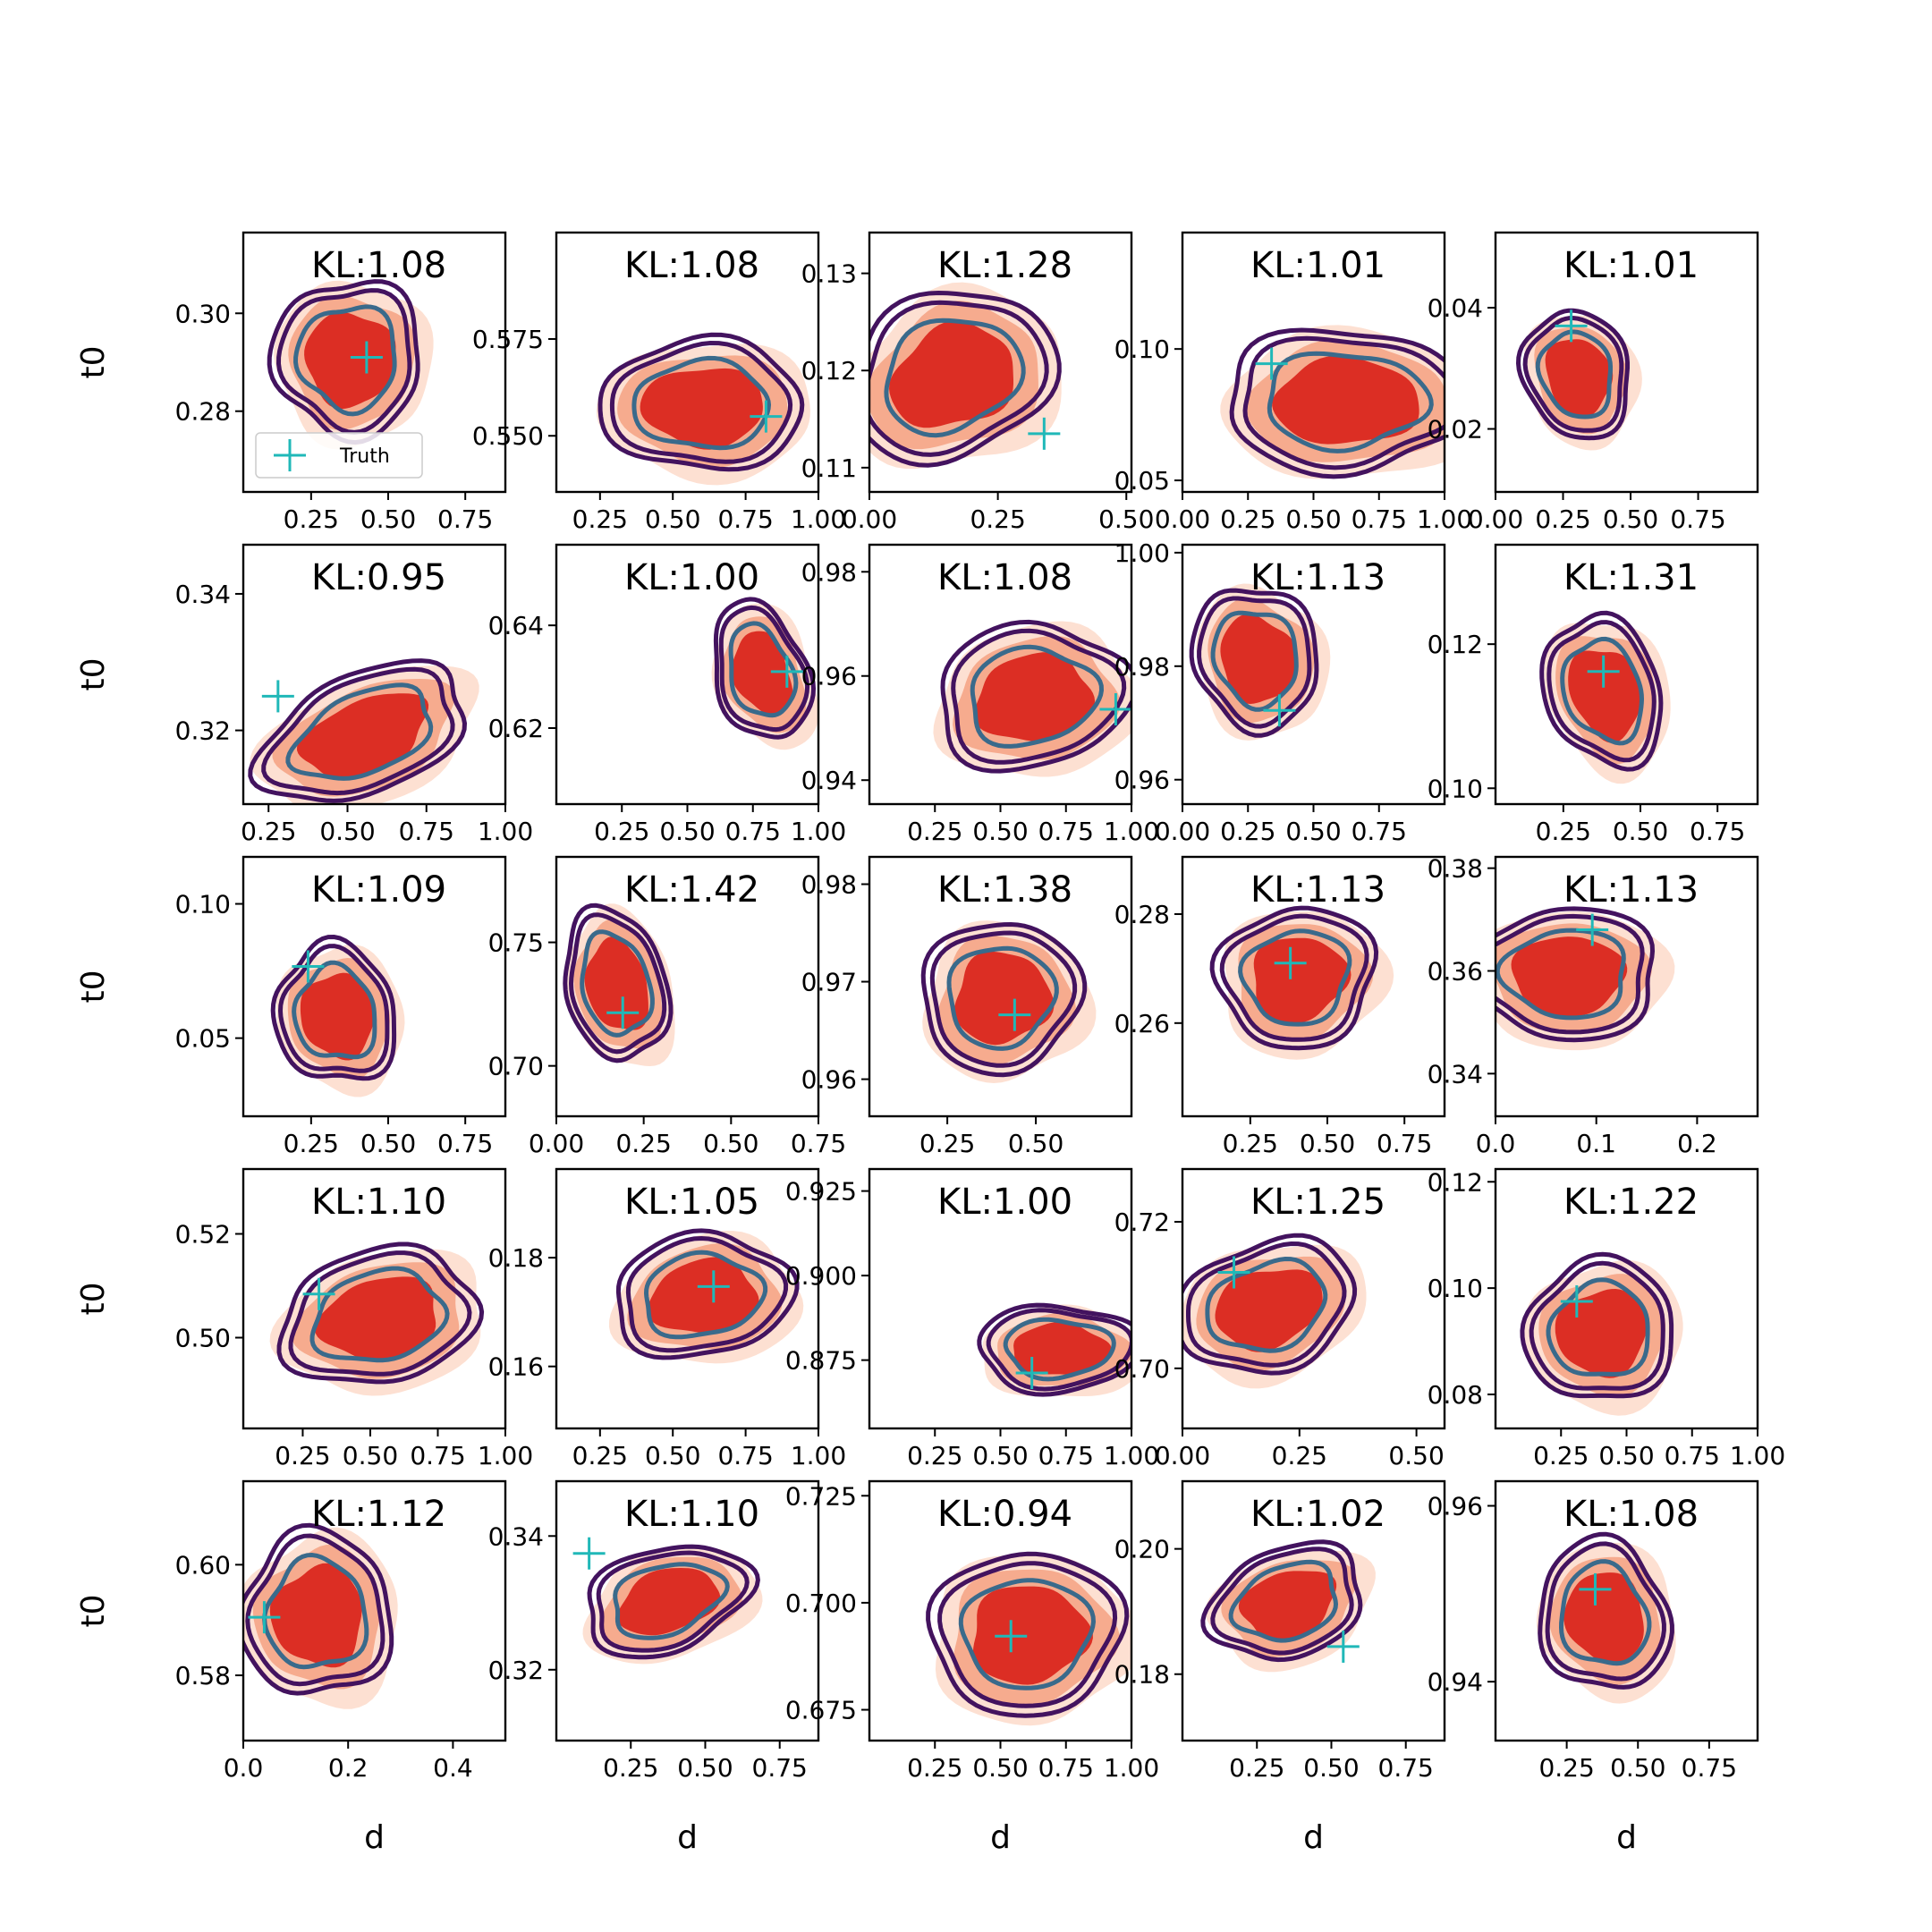  I want to click on y-tick-label: 0.28, so click(203, 412).